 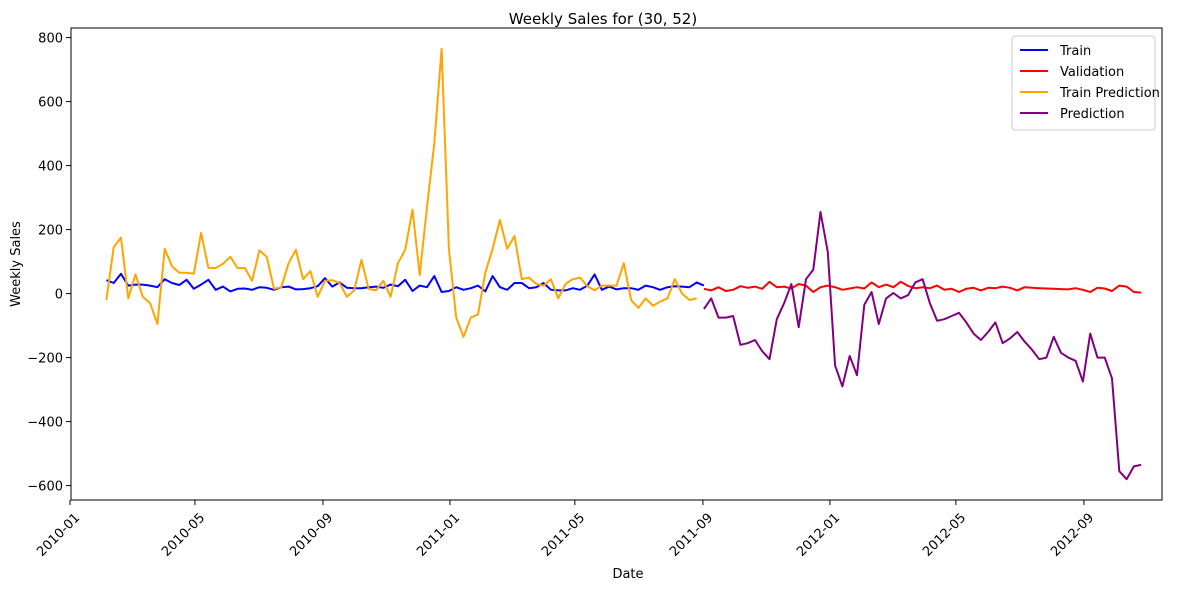 I want to click on legend-label: Train Prediction, so click(x=1109, y=93).